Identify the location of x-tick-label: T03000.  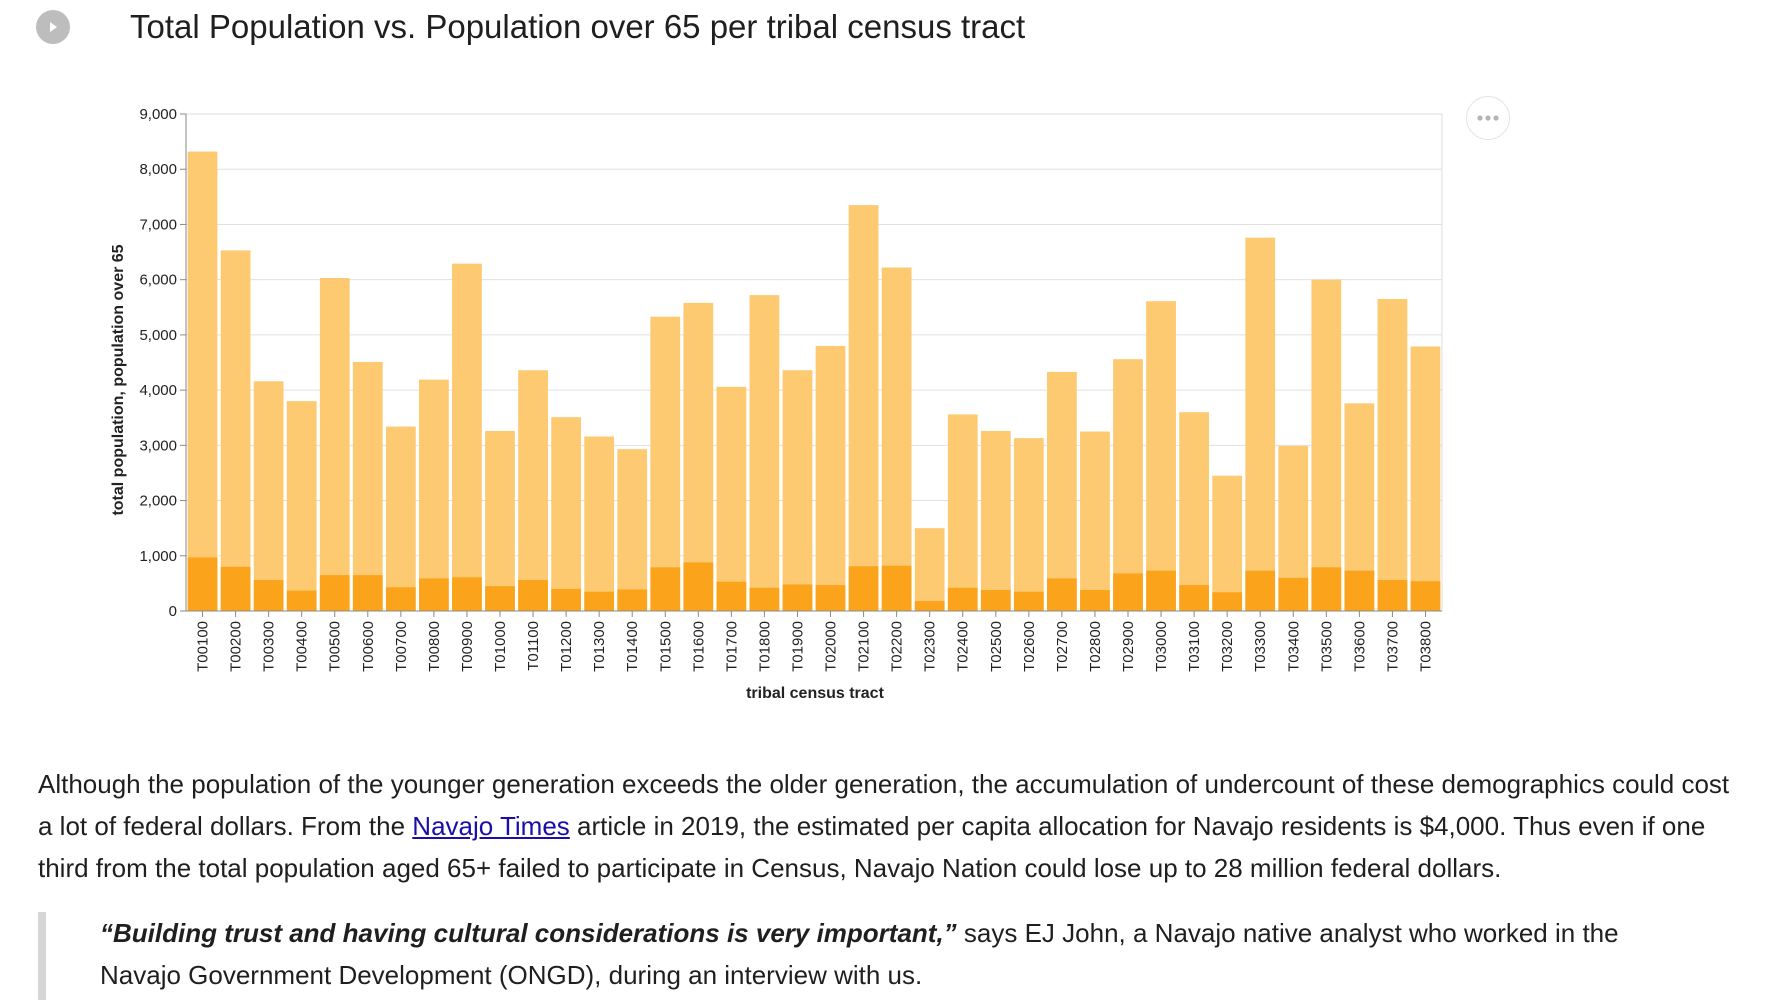
(1161, 646).